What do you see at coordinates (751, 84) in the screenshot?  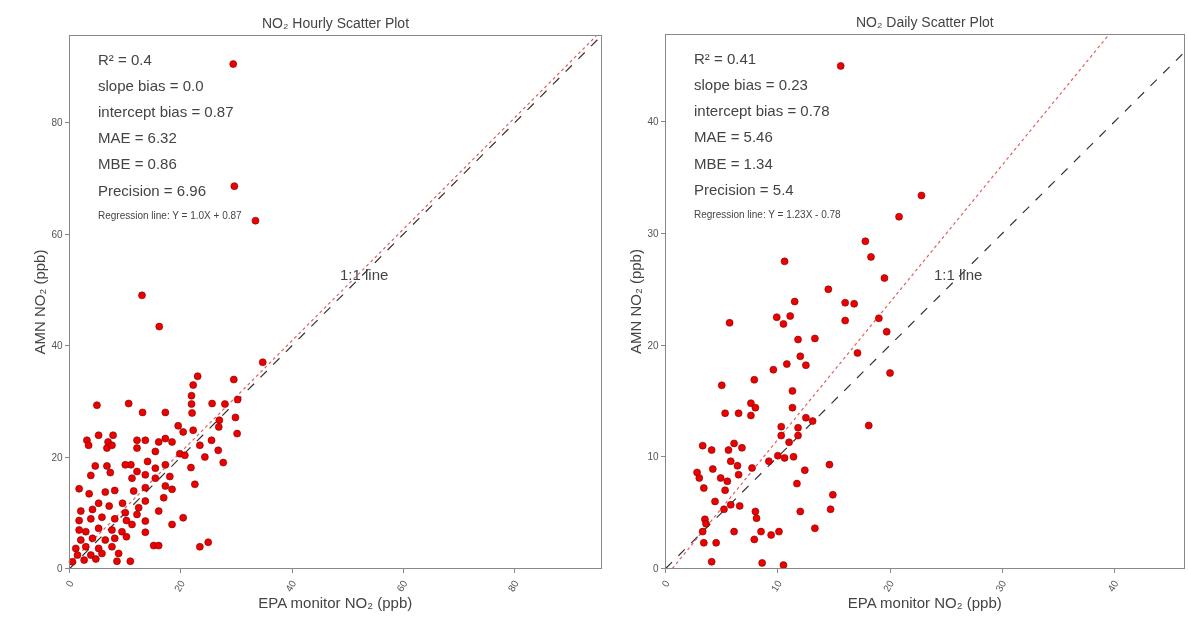 I see `annotation: slope bias = 0.23` at bounding box center [751, 84].